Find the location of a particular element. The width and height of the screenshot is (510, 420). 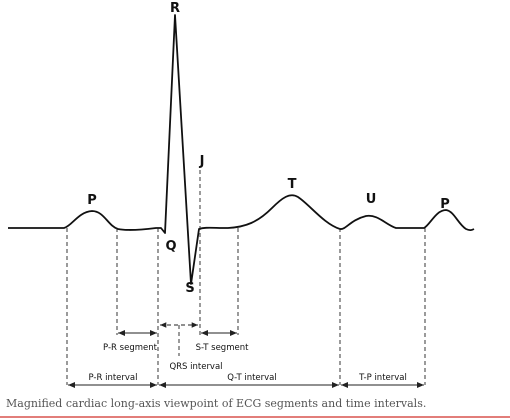

segment-label: QRS interval is located at coordinates (195, 367).